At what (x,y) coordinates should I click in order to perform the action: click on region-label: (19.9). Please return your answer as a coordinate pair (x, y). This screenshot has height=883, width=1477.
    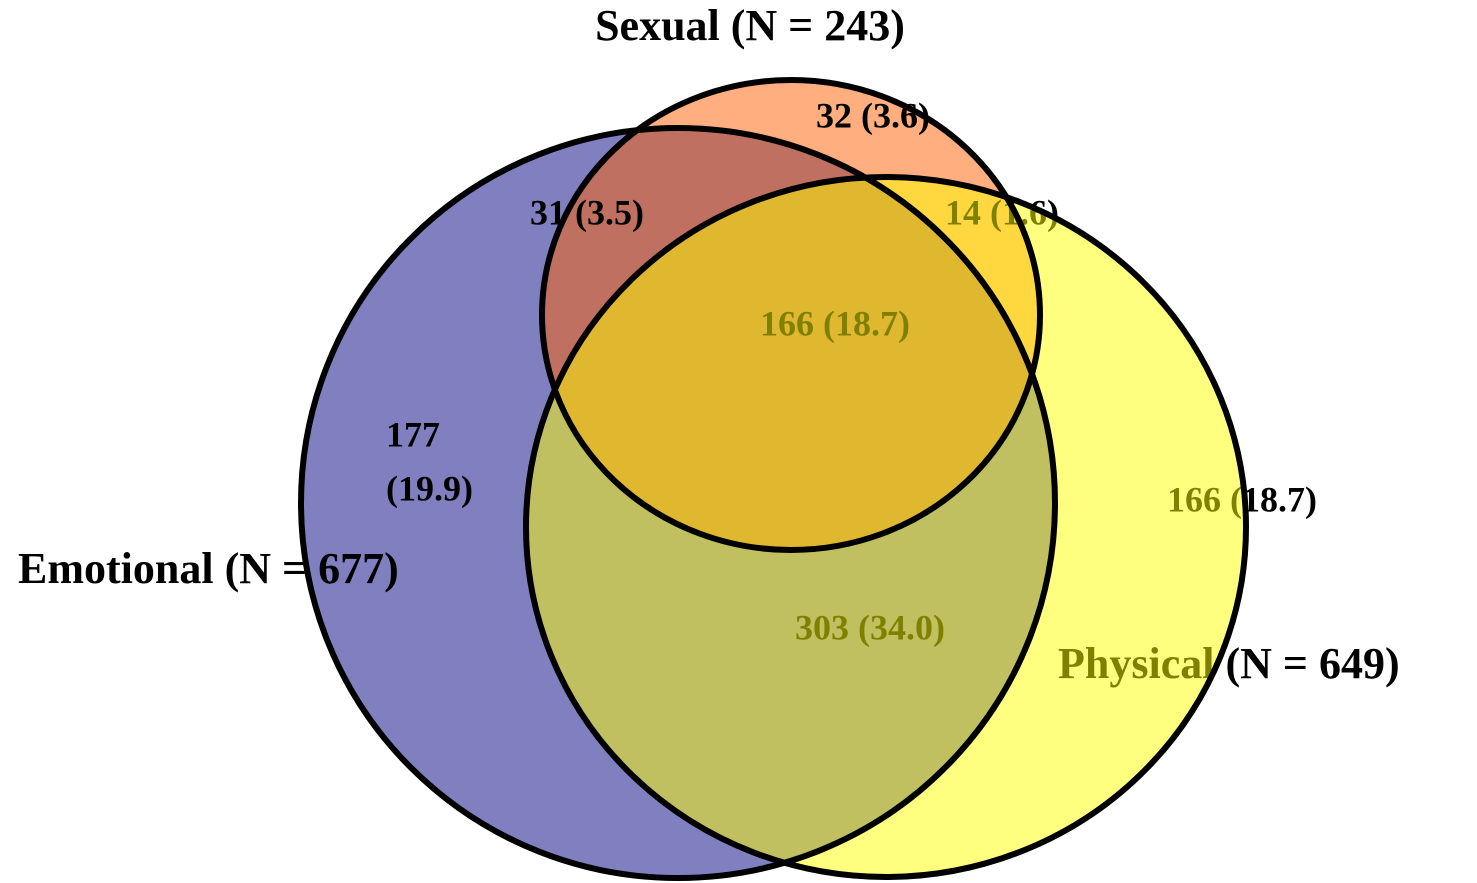
    Looking at the image, I should click on (429, 488).